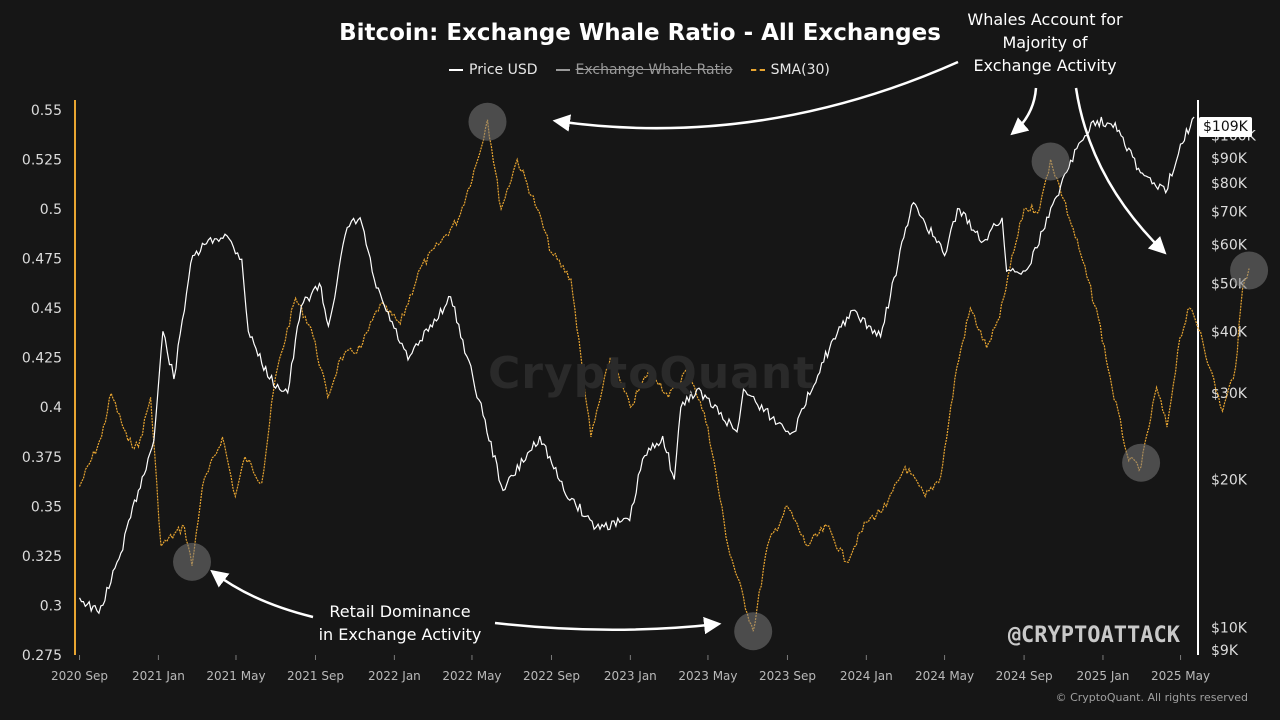 This screenshot has width=1280, height=720. Describe the element at coordinates (471, 676) in the screenshot. I see `x-tick-label: 2022 May` at that location.